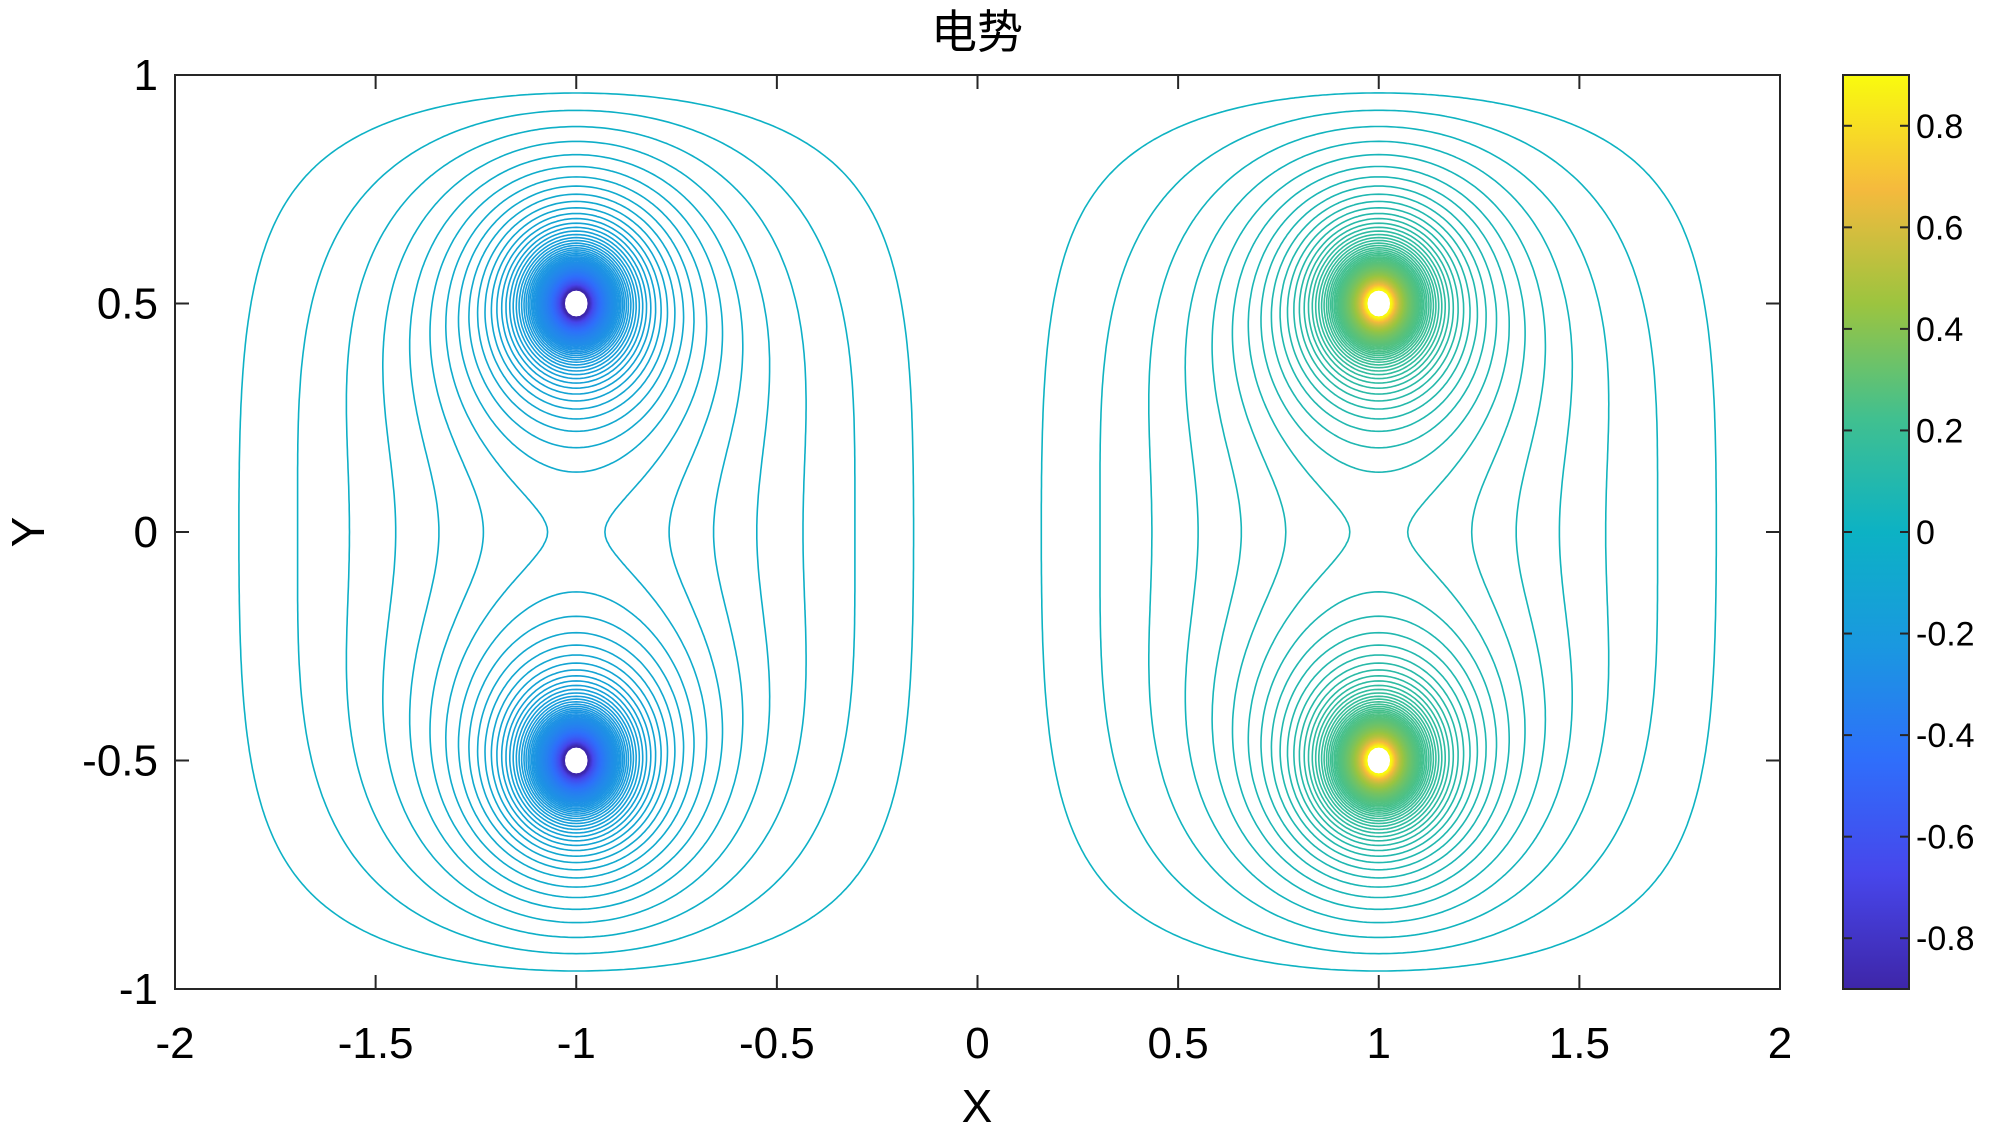 This screenshot has height=1130, width=2000. Describe the element at coordinates (1939, 228) in the screenshot. I see `colorbar-tick-label: 0.6` at that location.